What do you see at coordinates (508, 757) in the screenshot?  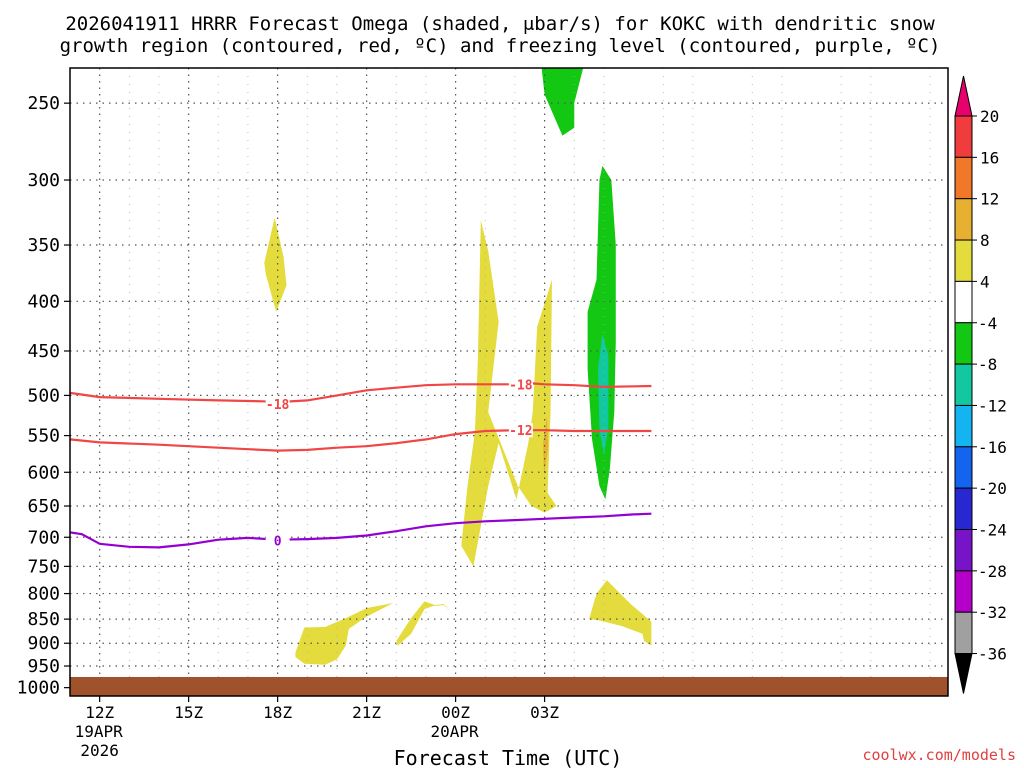 I see `x-axis-label: Forecast Time (UTC)` at bounding box center [508, 757].